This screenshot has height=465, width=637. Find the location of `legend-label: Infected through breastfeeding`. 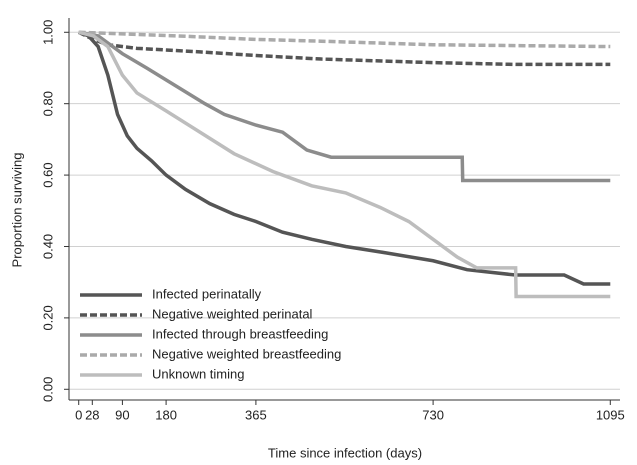

legend-label: Infected through breastfeeding is located at coordinates (240, 333).